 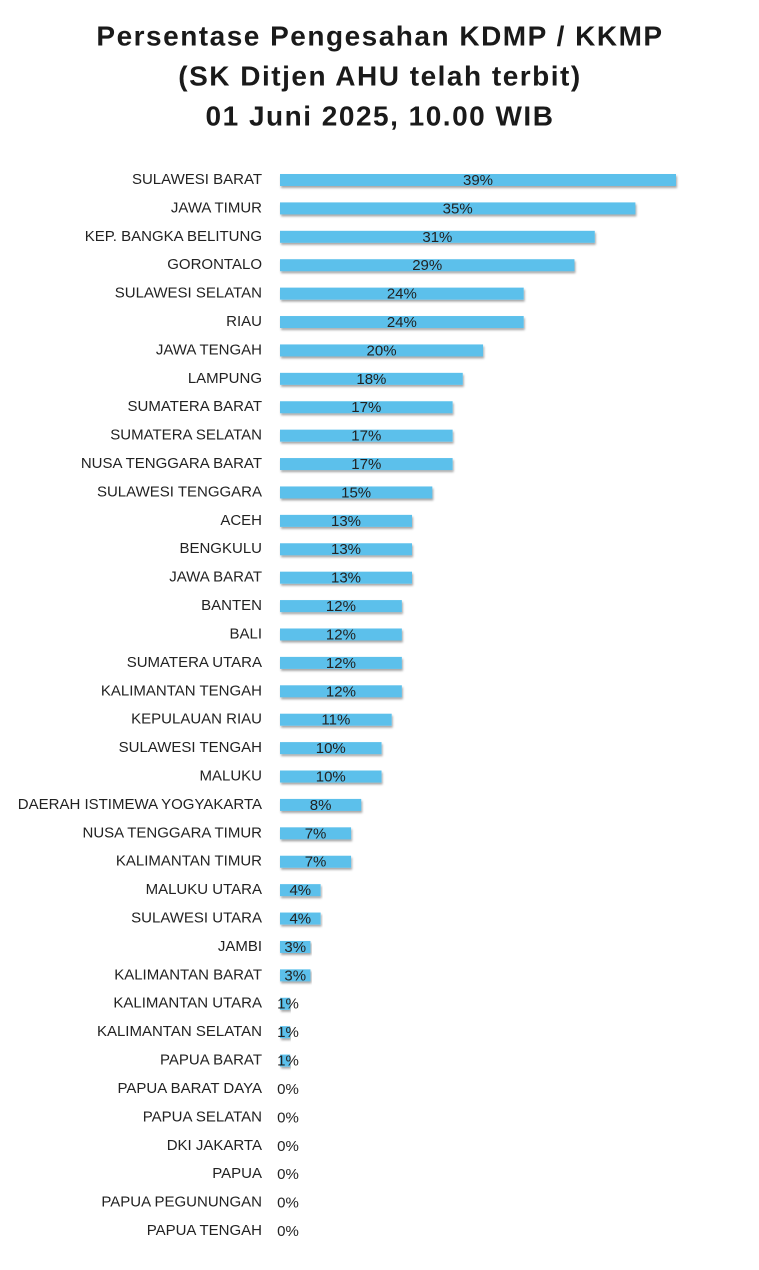 I want to click on category-label: SUMATERA SELATAN, so click(x=186, y=435).